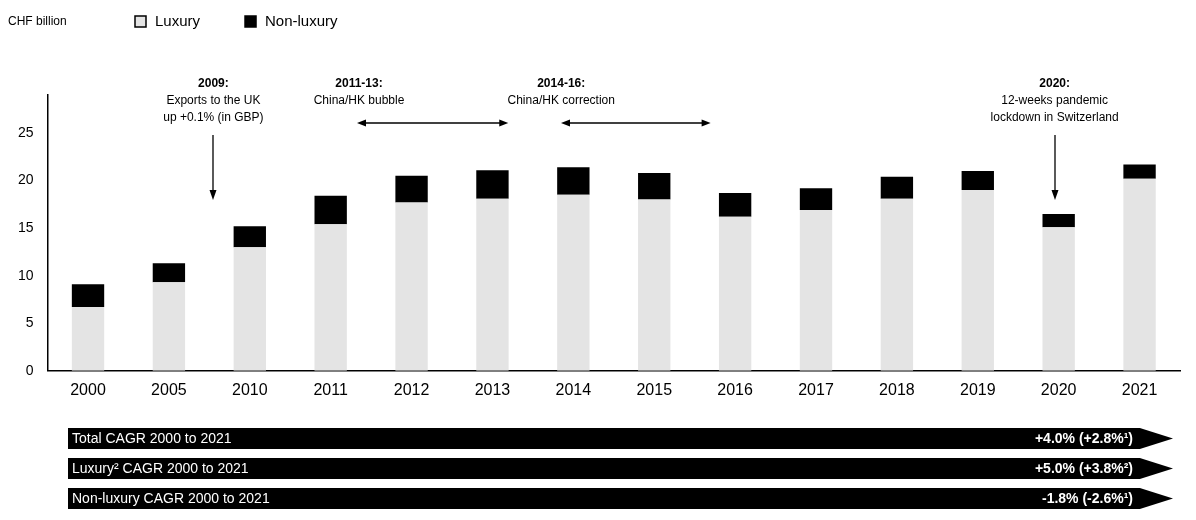 This screenshot has width=1196, height=520. What do you see at coordinates (178, 21) in the screenshot?
I see `legend-label: Luxury` at bounding box center [178, 21].